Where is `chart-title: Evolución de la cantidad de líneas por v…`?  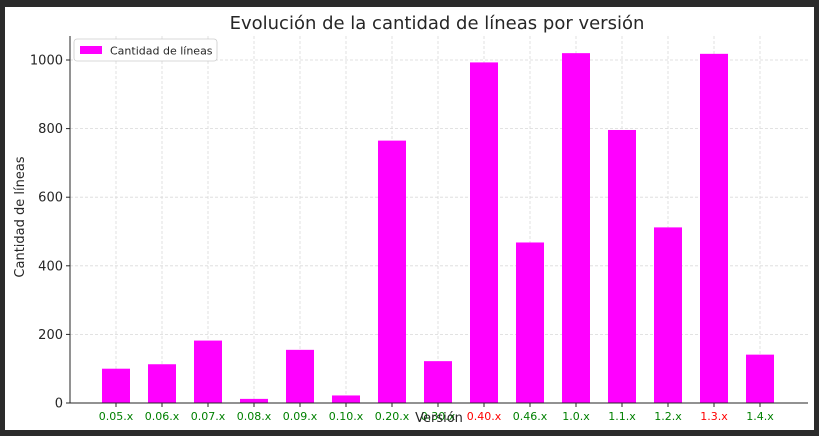
chart-title: Evolución de la cantidad de líneas por v… is located at coordinates (437, 23).